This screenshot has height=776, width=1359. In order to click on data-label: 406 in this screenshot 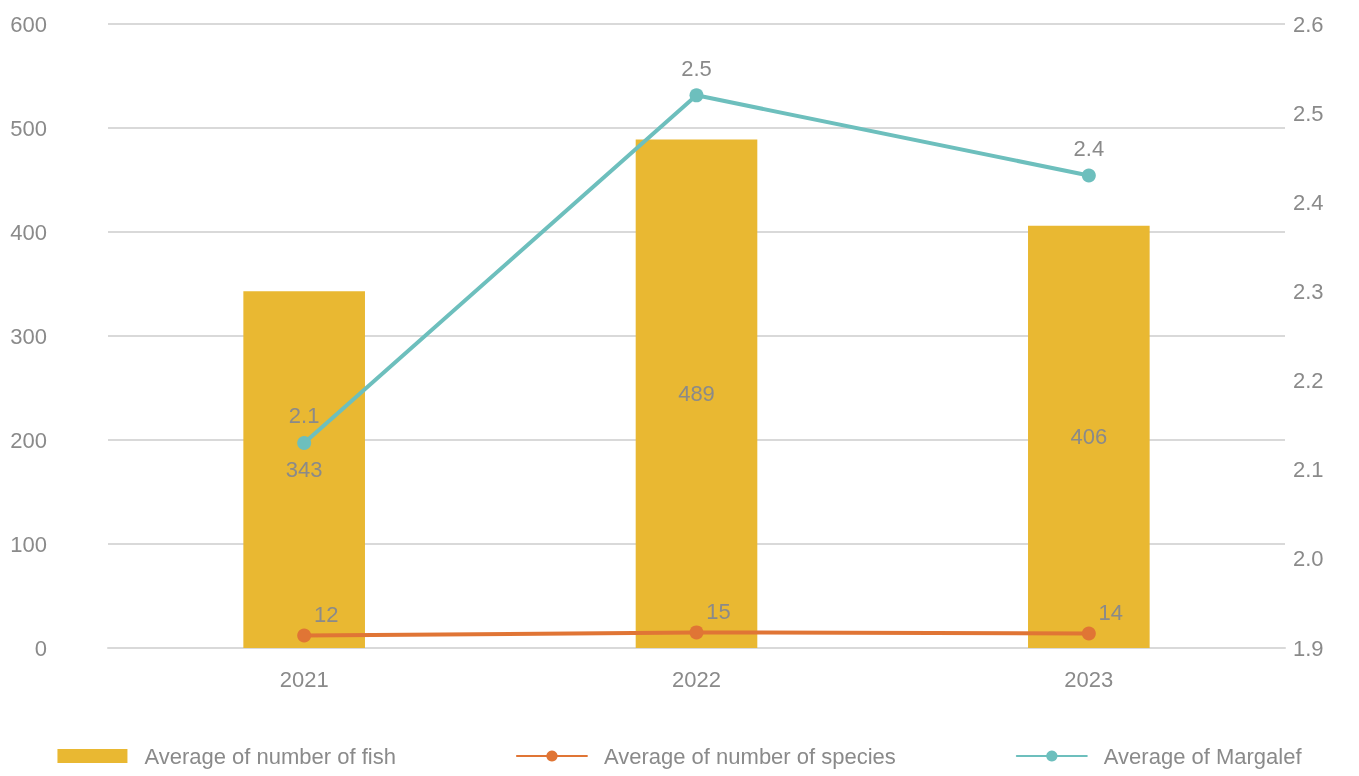, I will do `click(1089, 437)`.